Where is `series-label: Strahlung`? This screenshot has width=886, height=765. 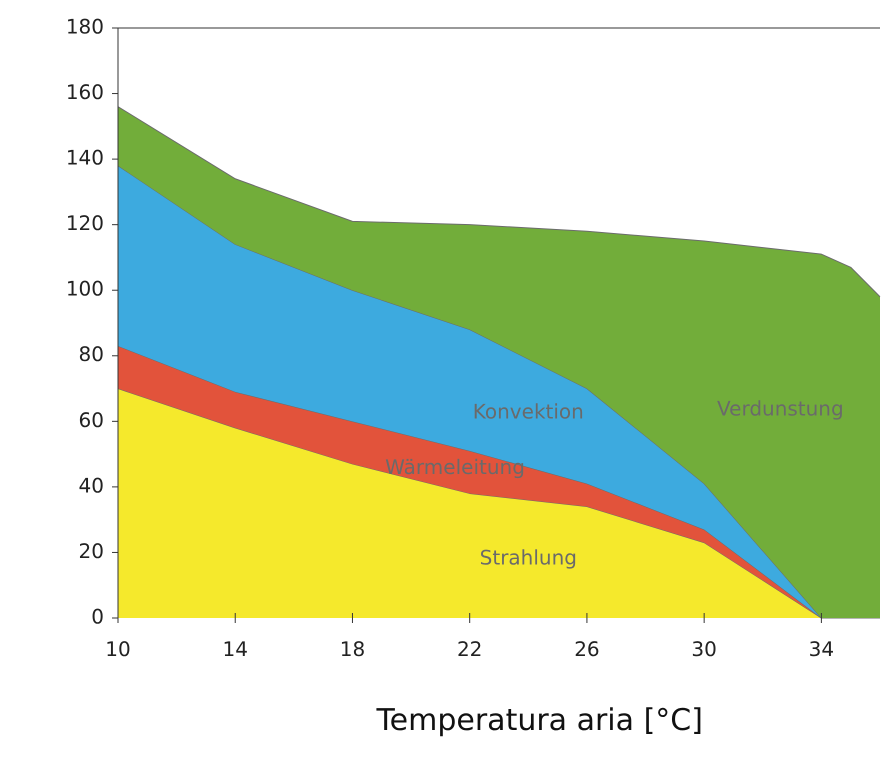 series-label: Strahlung is located at coordinates (528, 557).